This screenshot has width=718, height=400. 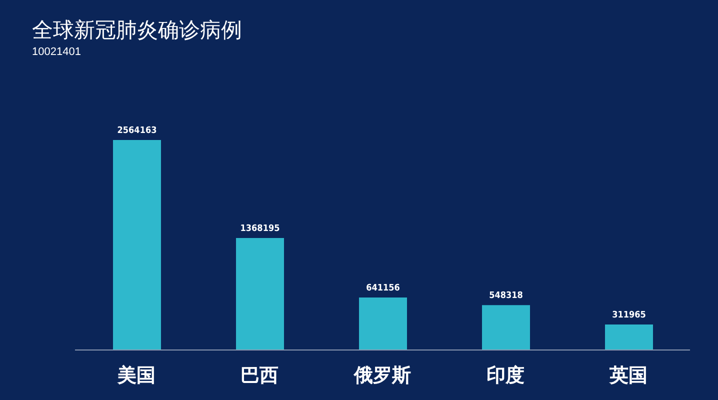 I want to click on x-tick-label: 美国, so click(x=136, y=375).